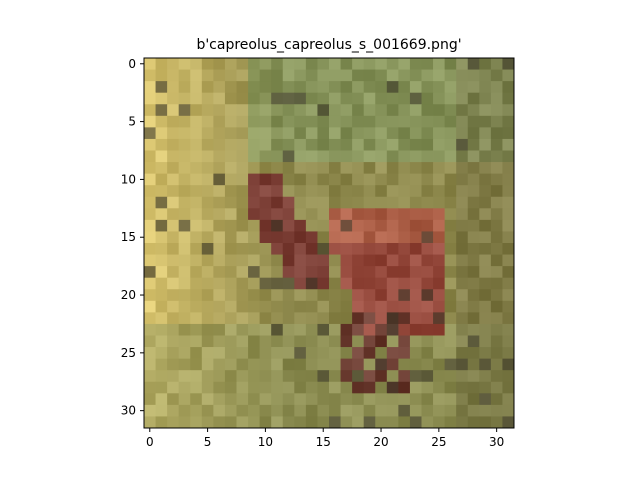  I want to click on y-tick-label: 20, so click(128, 295).